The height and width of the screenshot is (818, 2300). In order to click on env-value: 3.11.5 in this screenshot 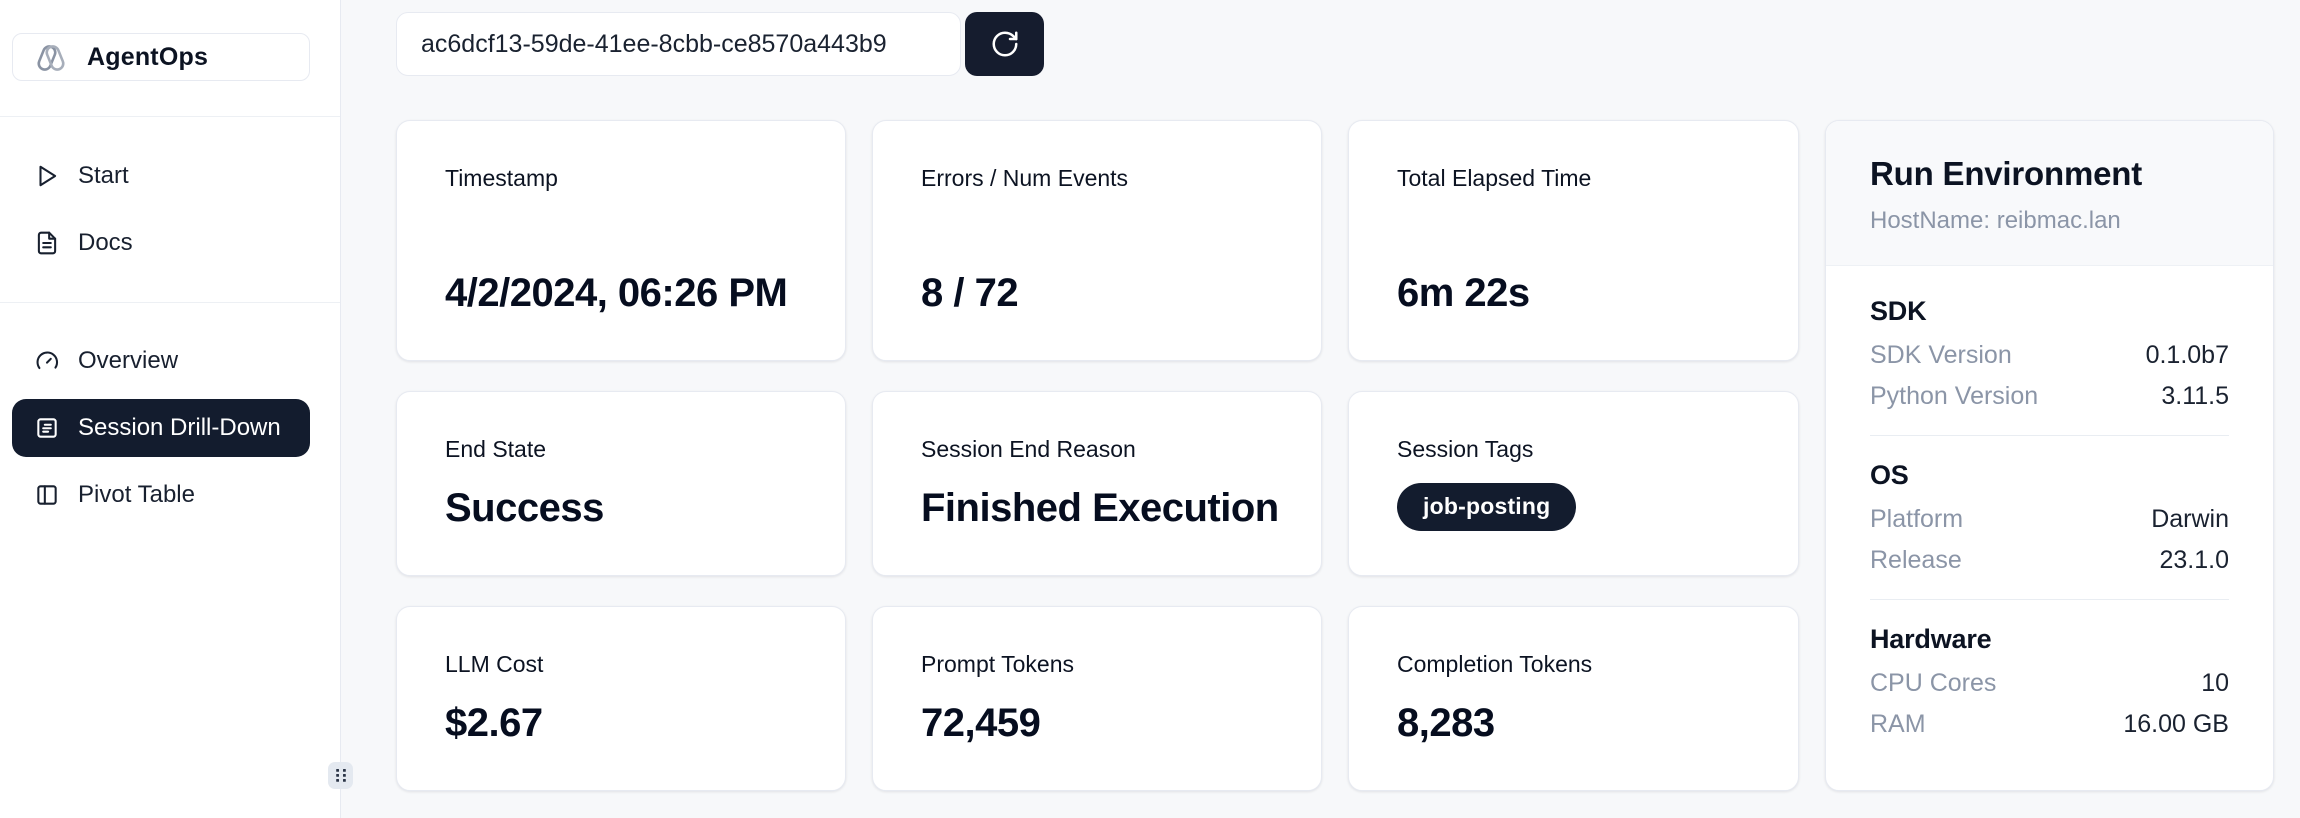, I will do `click(2195, 396)`.